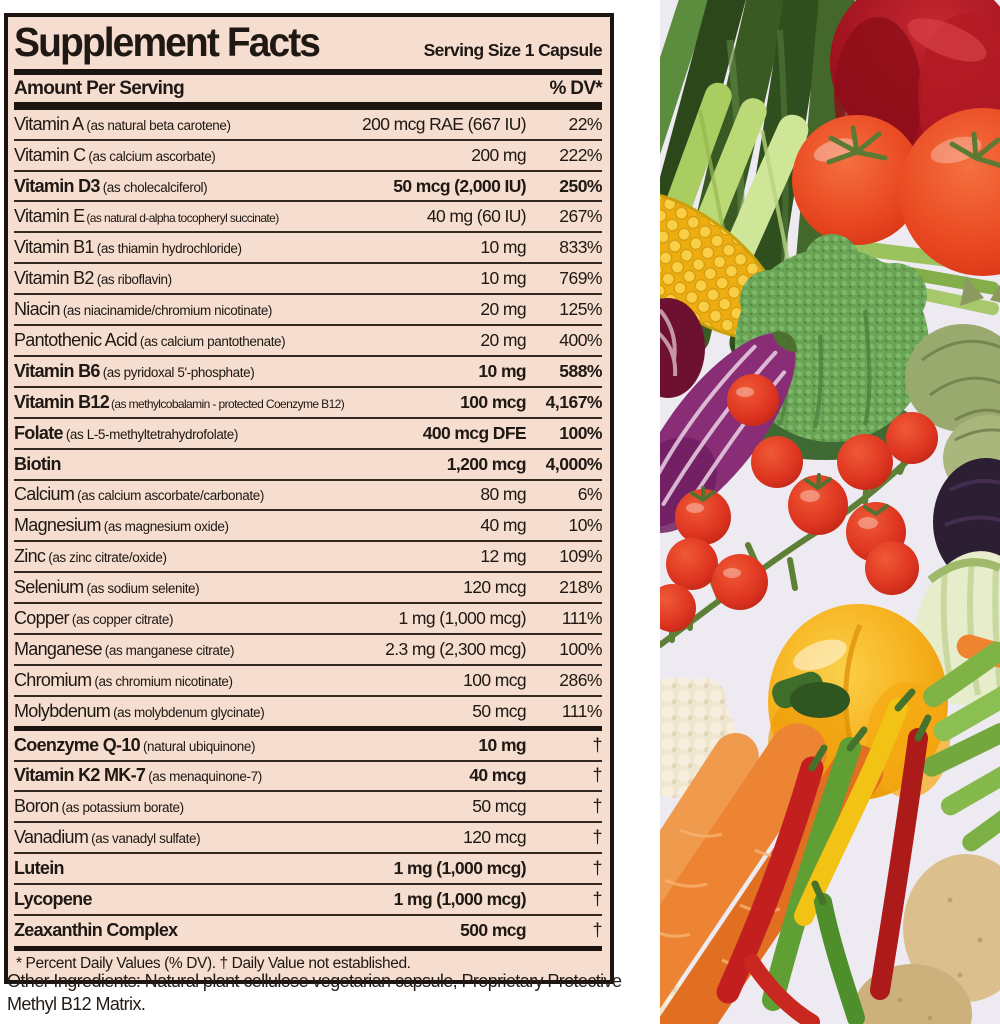 This screenshot has height=1024, width=1000. What do you see at coordinates (37, 309) in the screenshot?
I see `row-name: Niacin` at bounding box center [37, 309].